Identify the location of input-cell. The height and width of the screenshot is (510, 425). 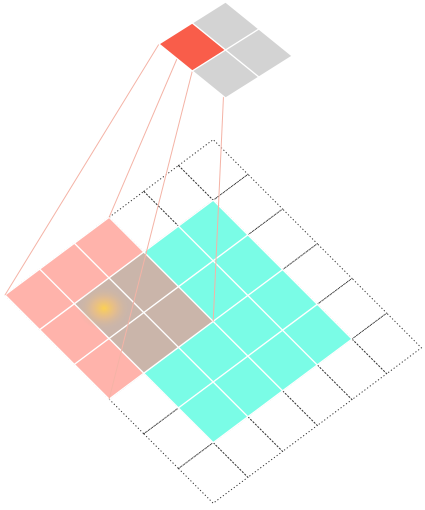
(317, 334).